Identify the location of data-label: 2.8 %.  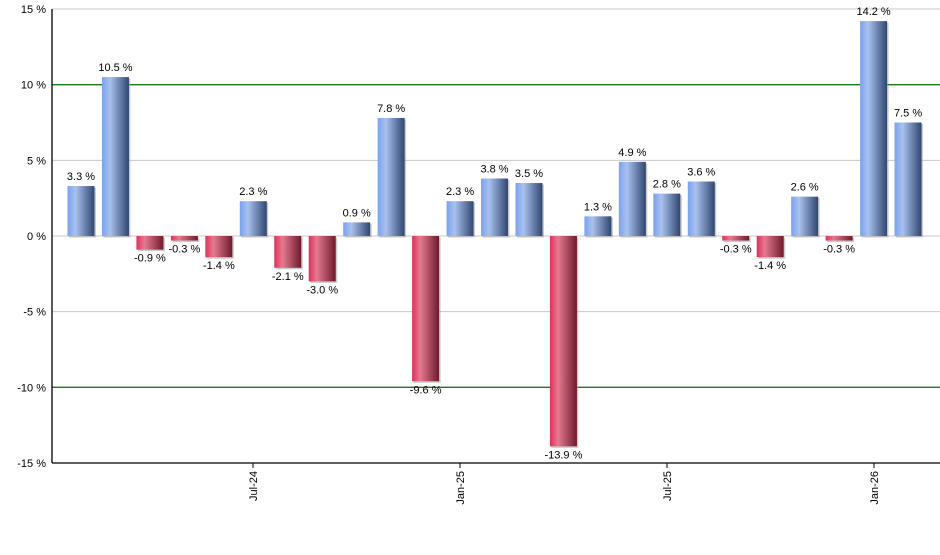
(667, 185).